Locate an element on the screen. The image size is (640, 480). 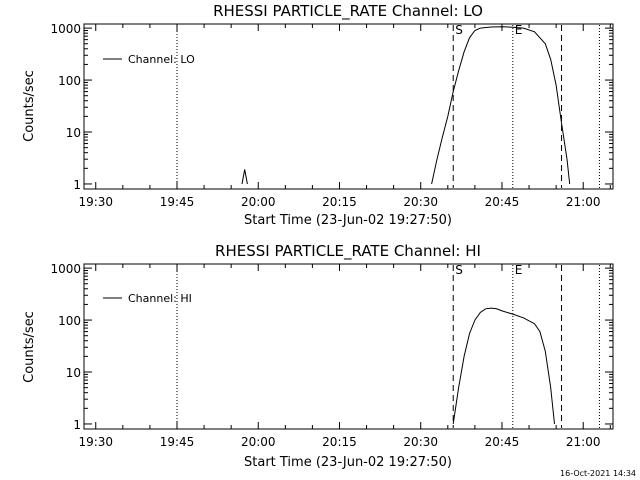
series-layer is located at coordinates (503, 366).